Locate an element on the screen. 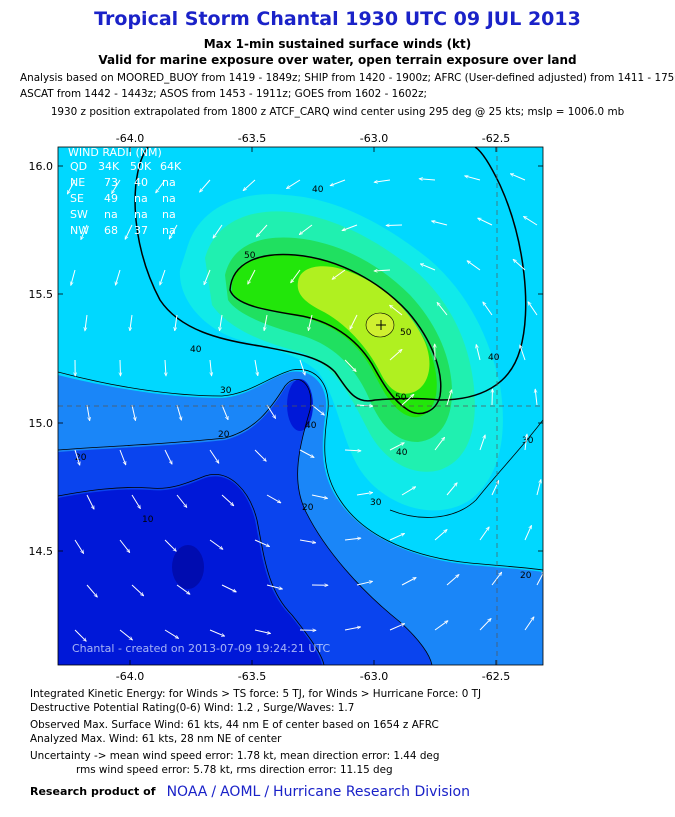  lon-tick-top: -64.0 is located at coordinates (130, 138).